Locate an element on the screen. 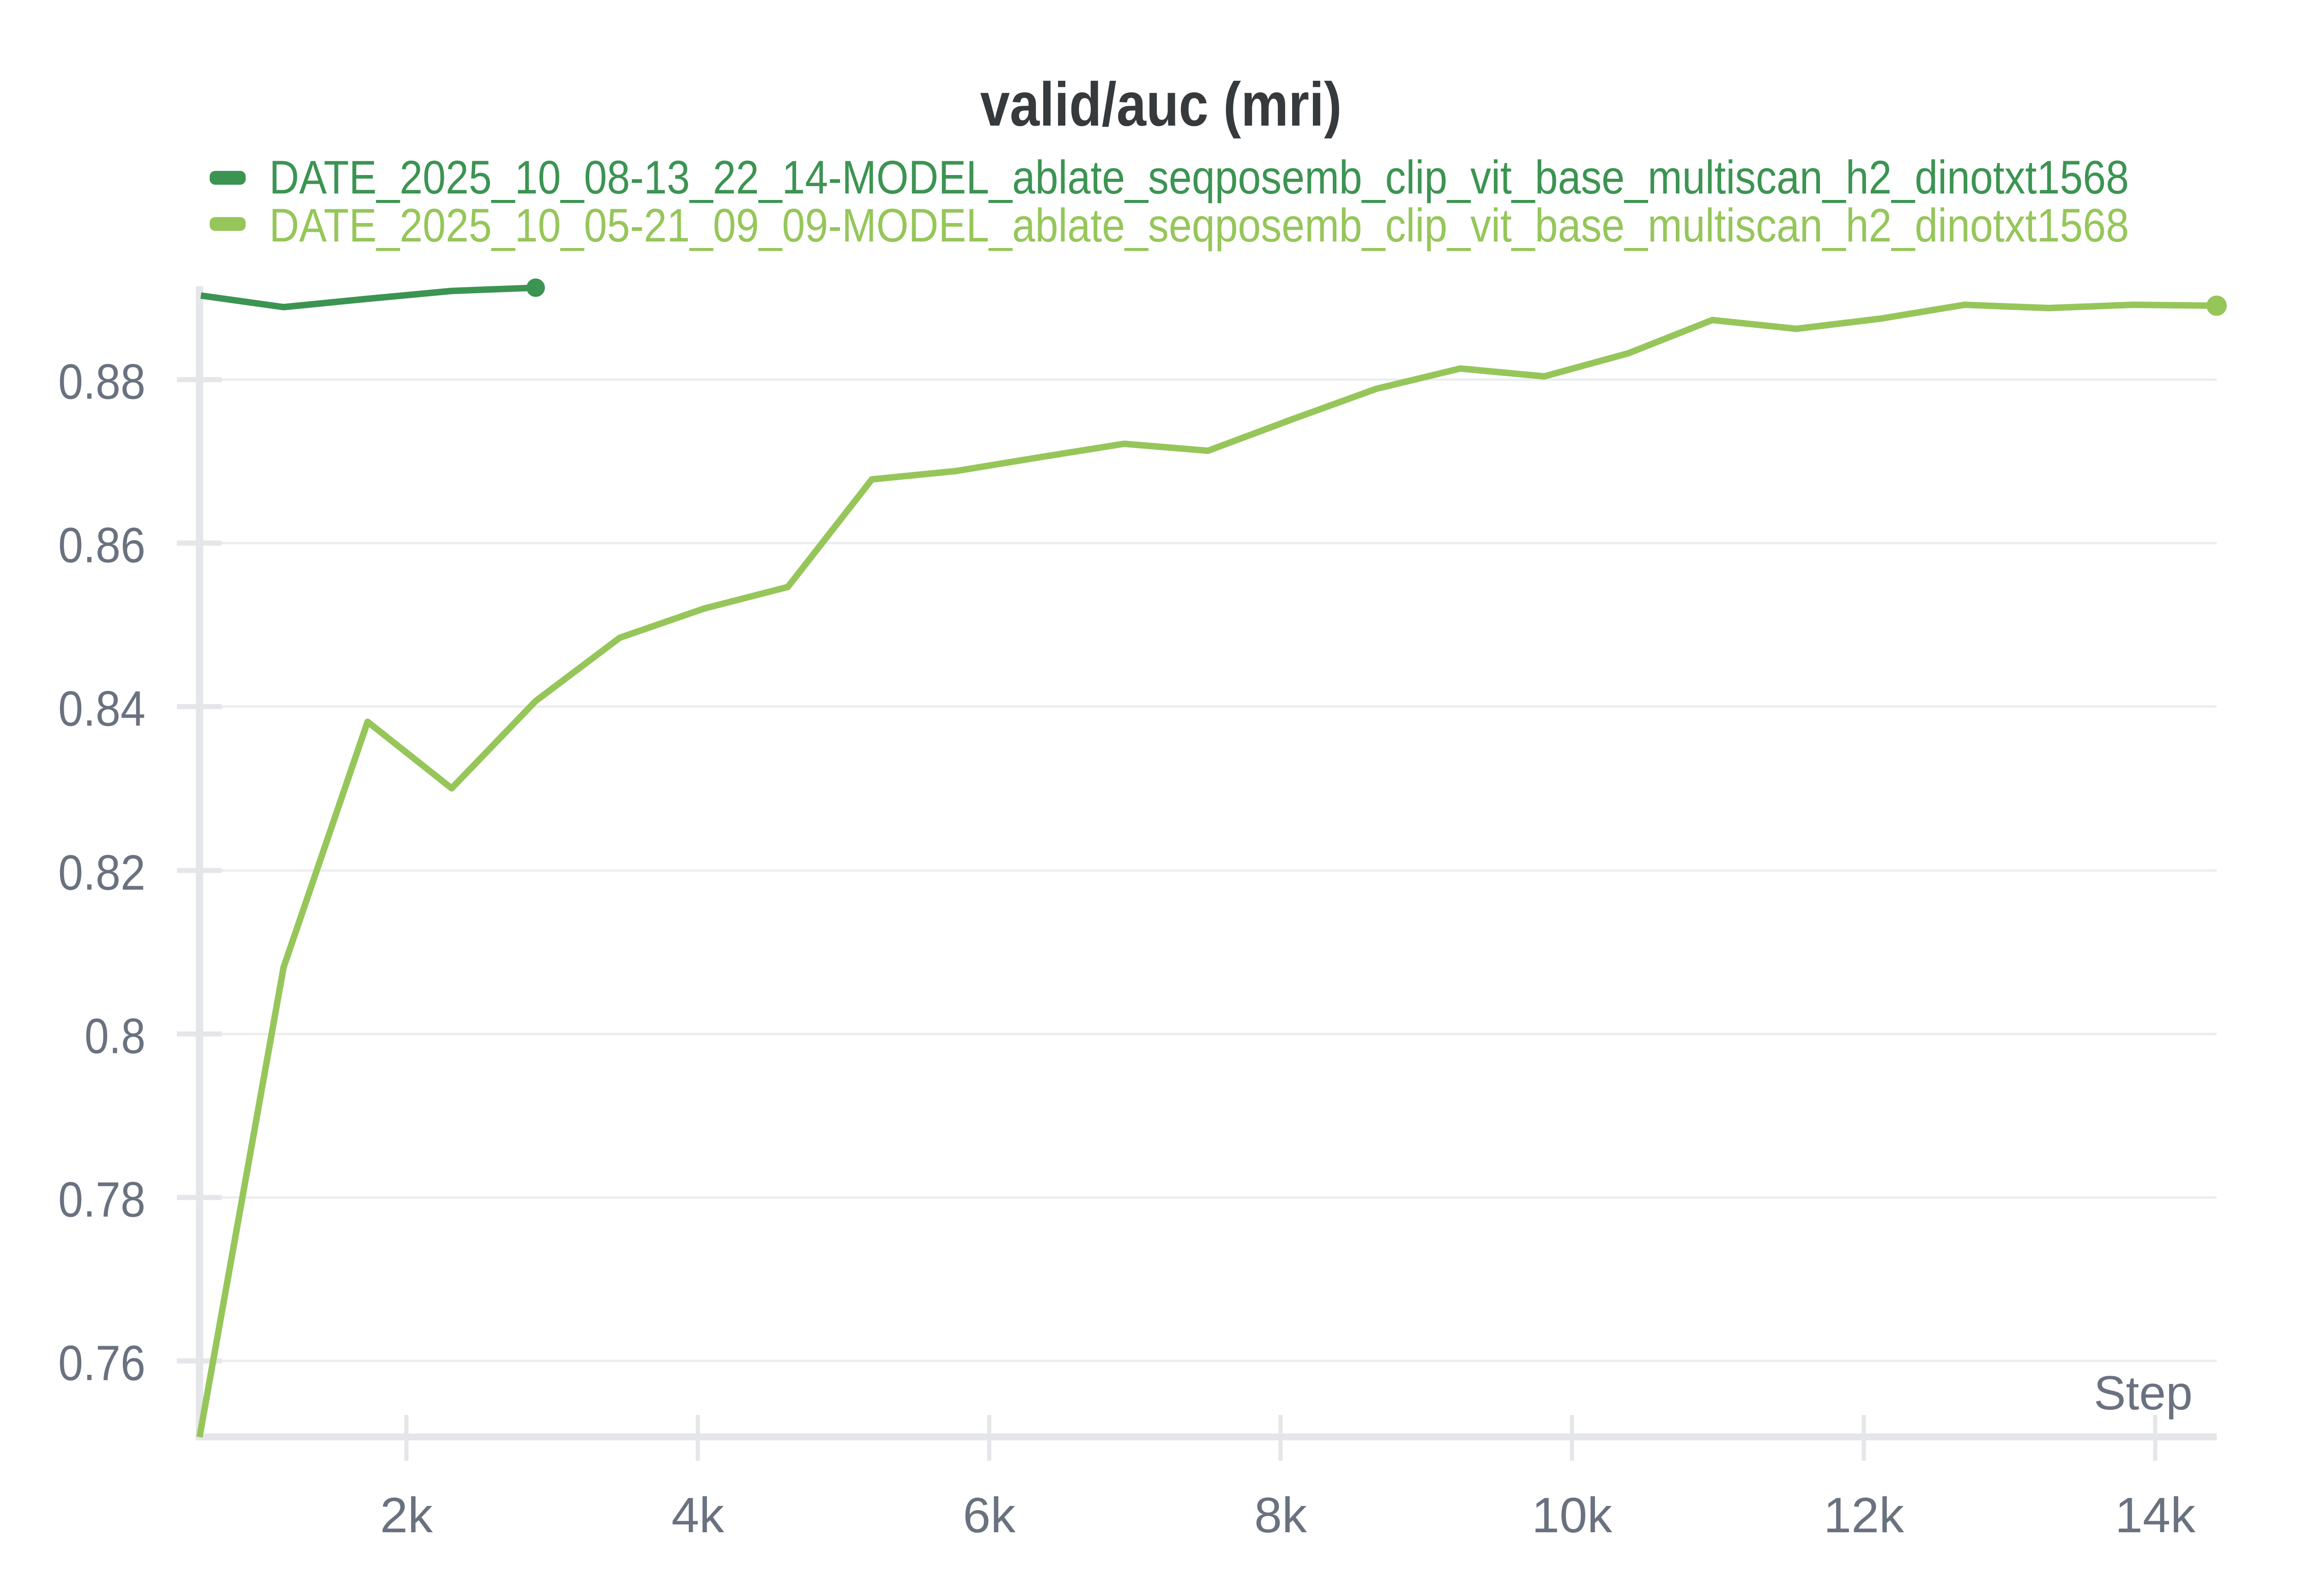 The height and width of the screenshot is (1596, 2309). svg-text: 0.84 is located at coordinates (101, 709).